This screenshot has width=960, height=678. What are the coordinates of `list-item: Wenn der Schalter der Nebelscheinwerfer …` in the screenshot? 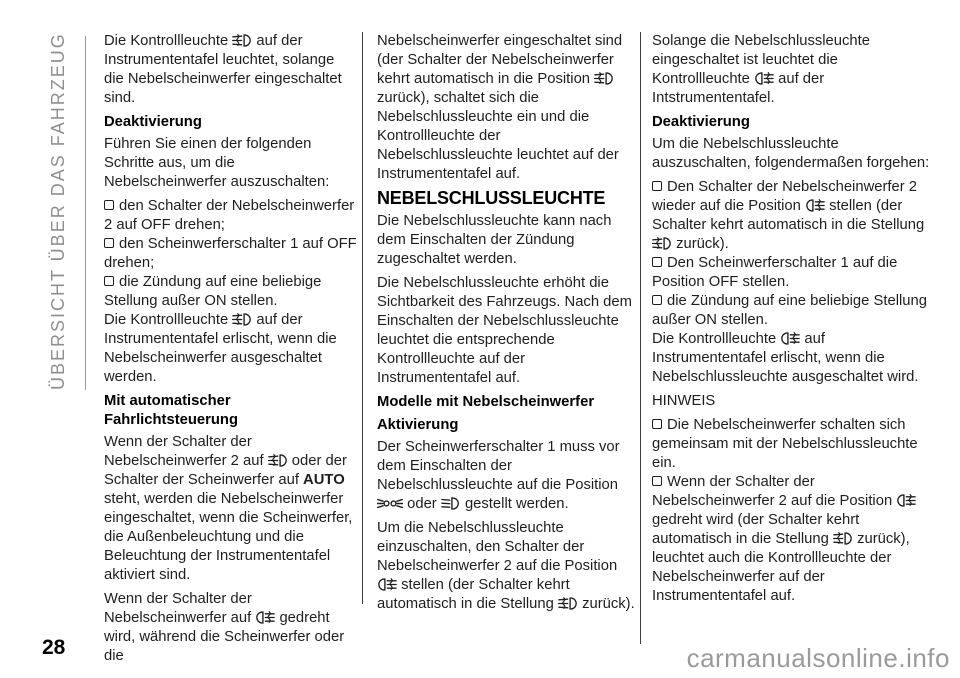 It's located at (795, 539).